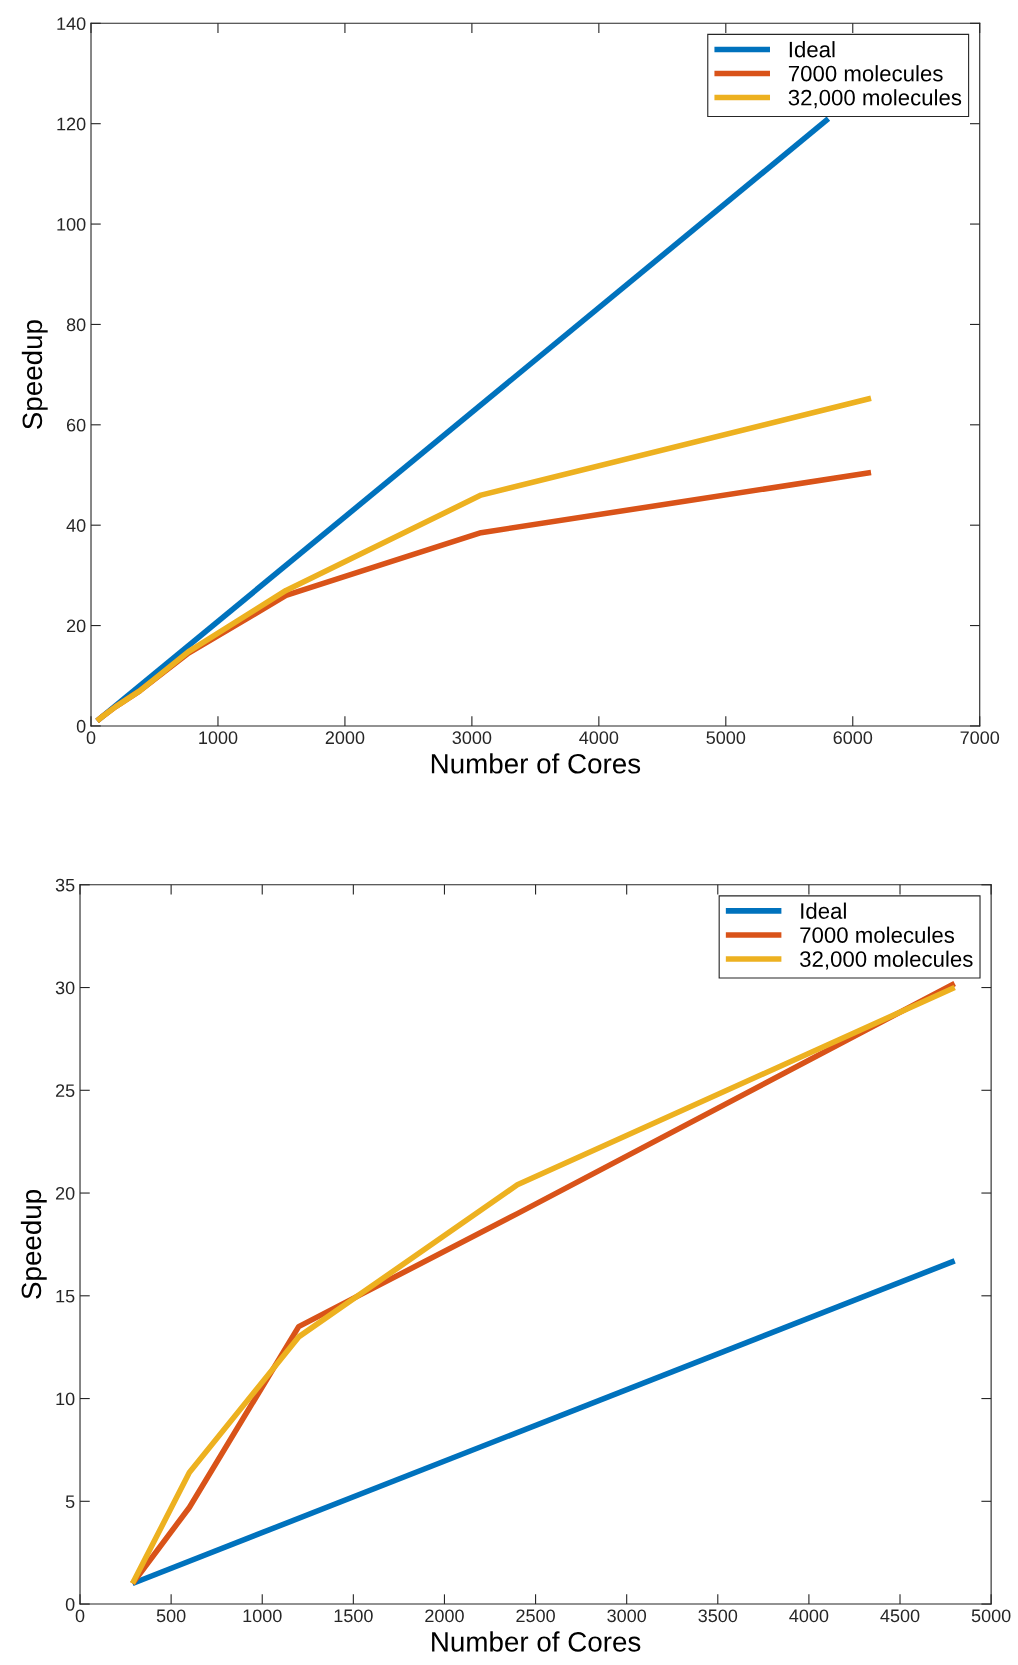 The width and height of the screenshot is (1018, 1665). Describe the element at coordinates (70, 1502) in the screenshot. I see `y-tick-label: 5` at that location.